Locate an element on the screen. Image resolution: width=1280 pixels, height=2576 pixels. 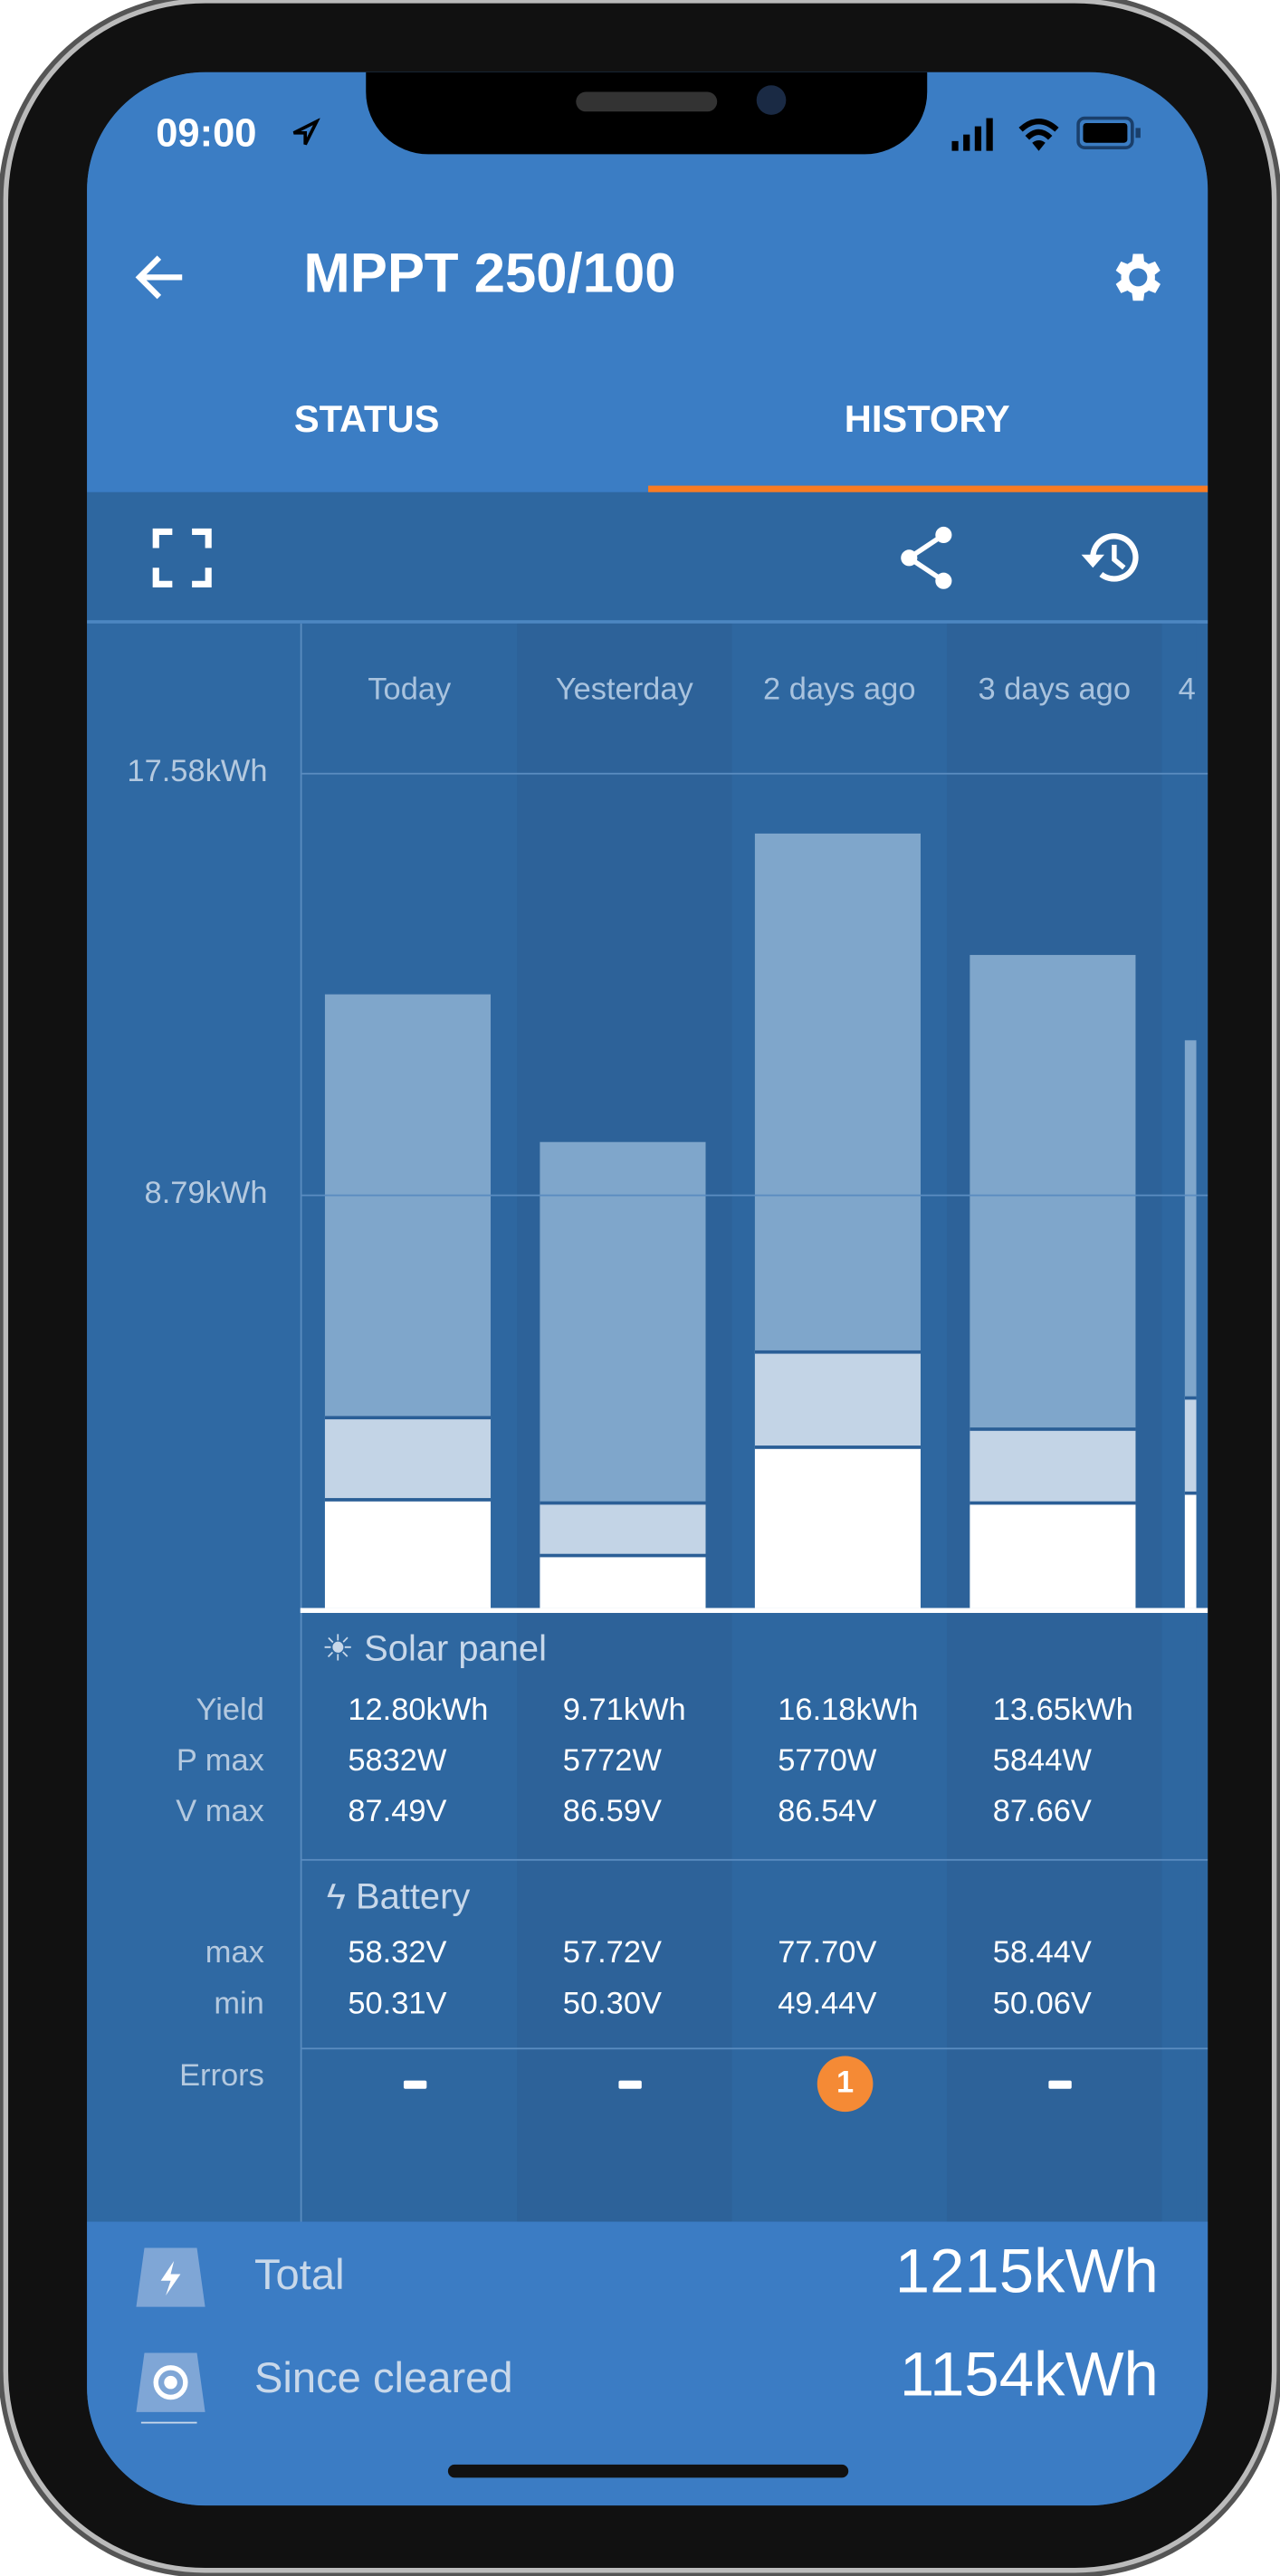
history-icon is located at coordinates (1111, 558).